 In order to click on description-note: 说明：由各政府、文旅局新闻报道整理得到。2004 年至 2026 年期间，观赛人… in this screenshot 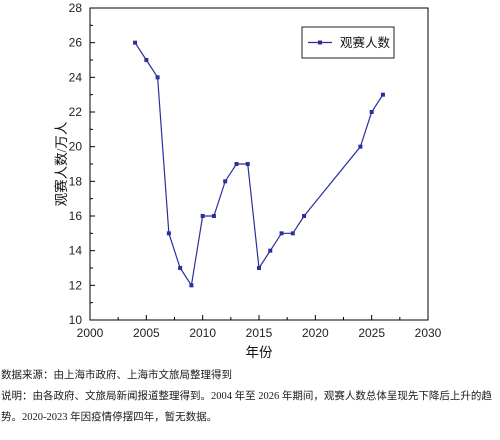, I will do `click(246, 407)`.